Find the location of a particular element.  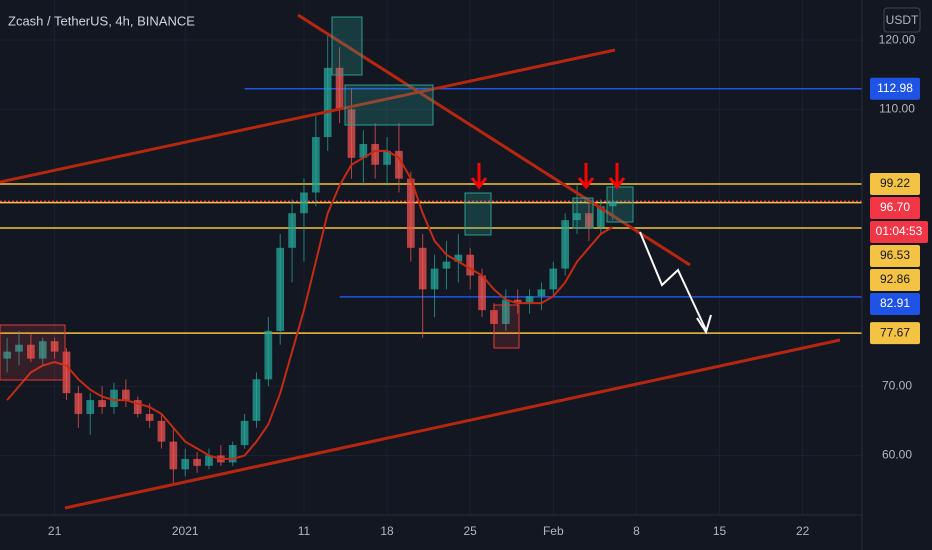

level-label: 112.98 is located at coordinates (895, 88).